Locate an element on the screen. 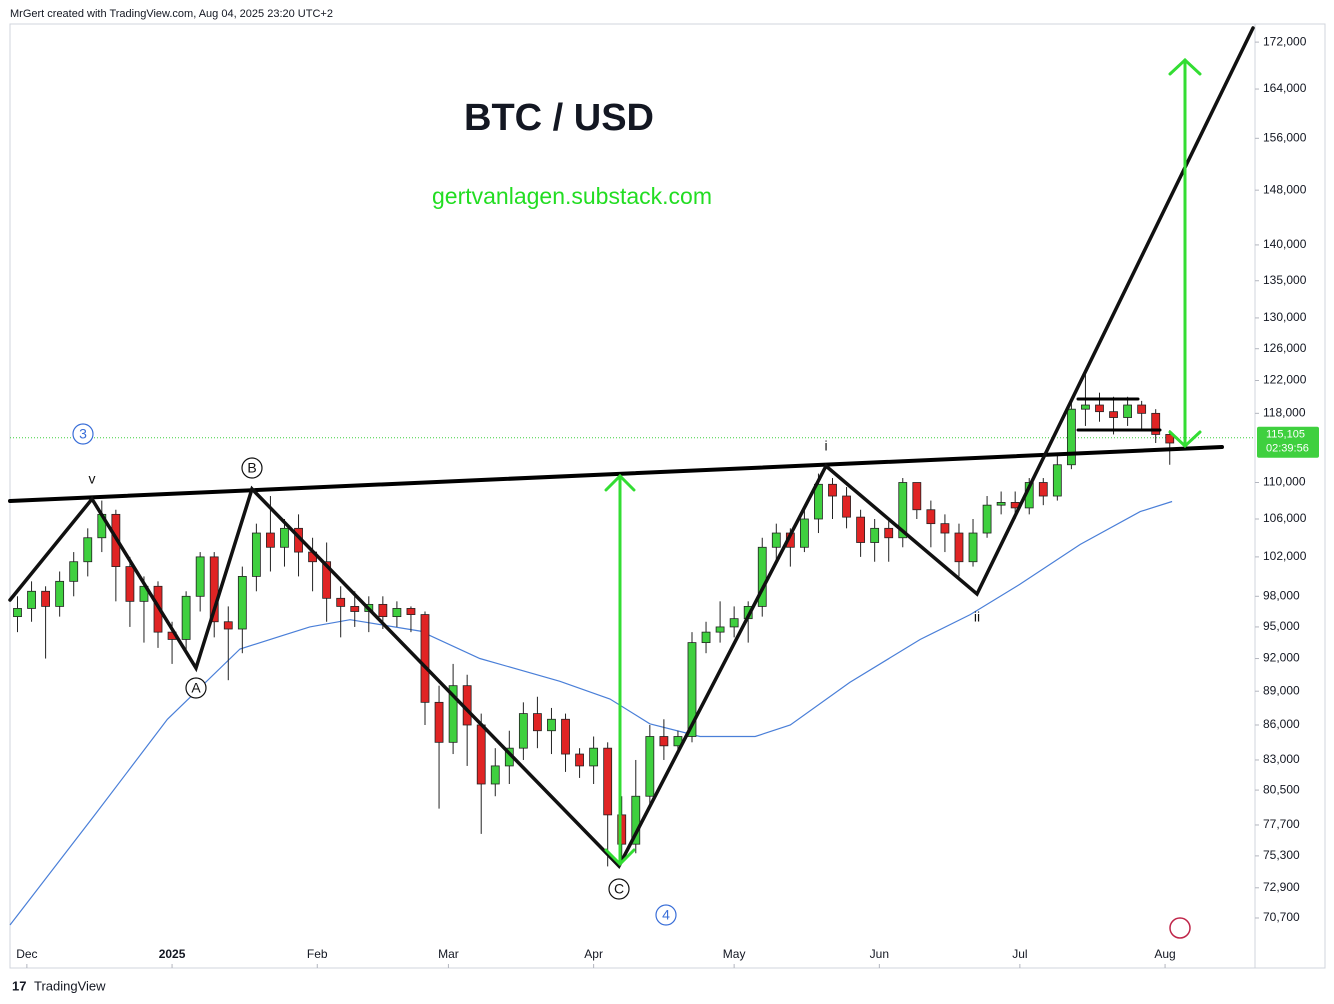  x-tick-label: Jul is located at coordinates (1019, 954).